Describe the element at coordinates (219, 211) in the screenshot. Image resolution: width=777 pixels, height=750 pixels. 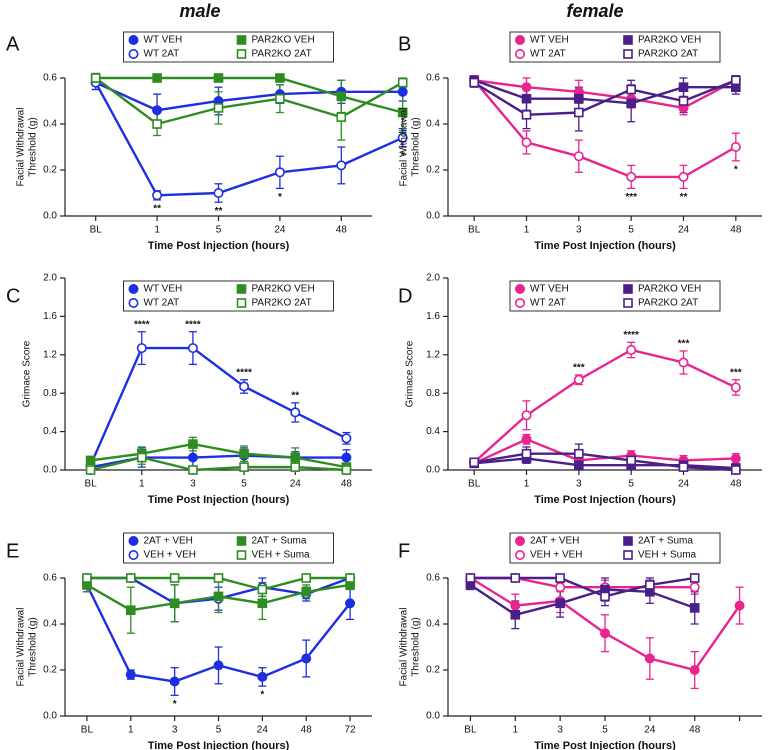
I see `significance: **` at that location.